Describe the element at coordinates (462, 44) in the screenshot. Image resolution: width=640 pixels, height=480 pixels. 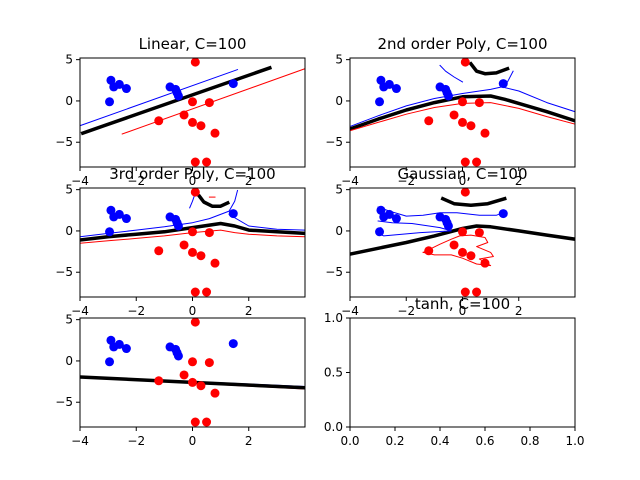
I see `subplot-title: 2nd order Poly, C=100` at that location.